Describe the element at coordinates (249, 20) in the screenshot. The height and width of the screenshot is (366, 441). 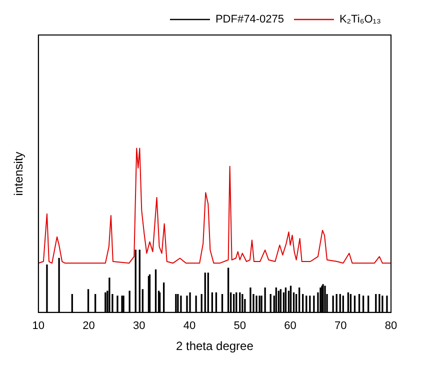
I see `legend-label: PDF#74-0275` at that location.